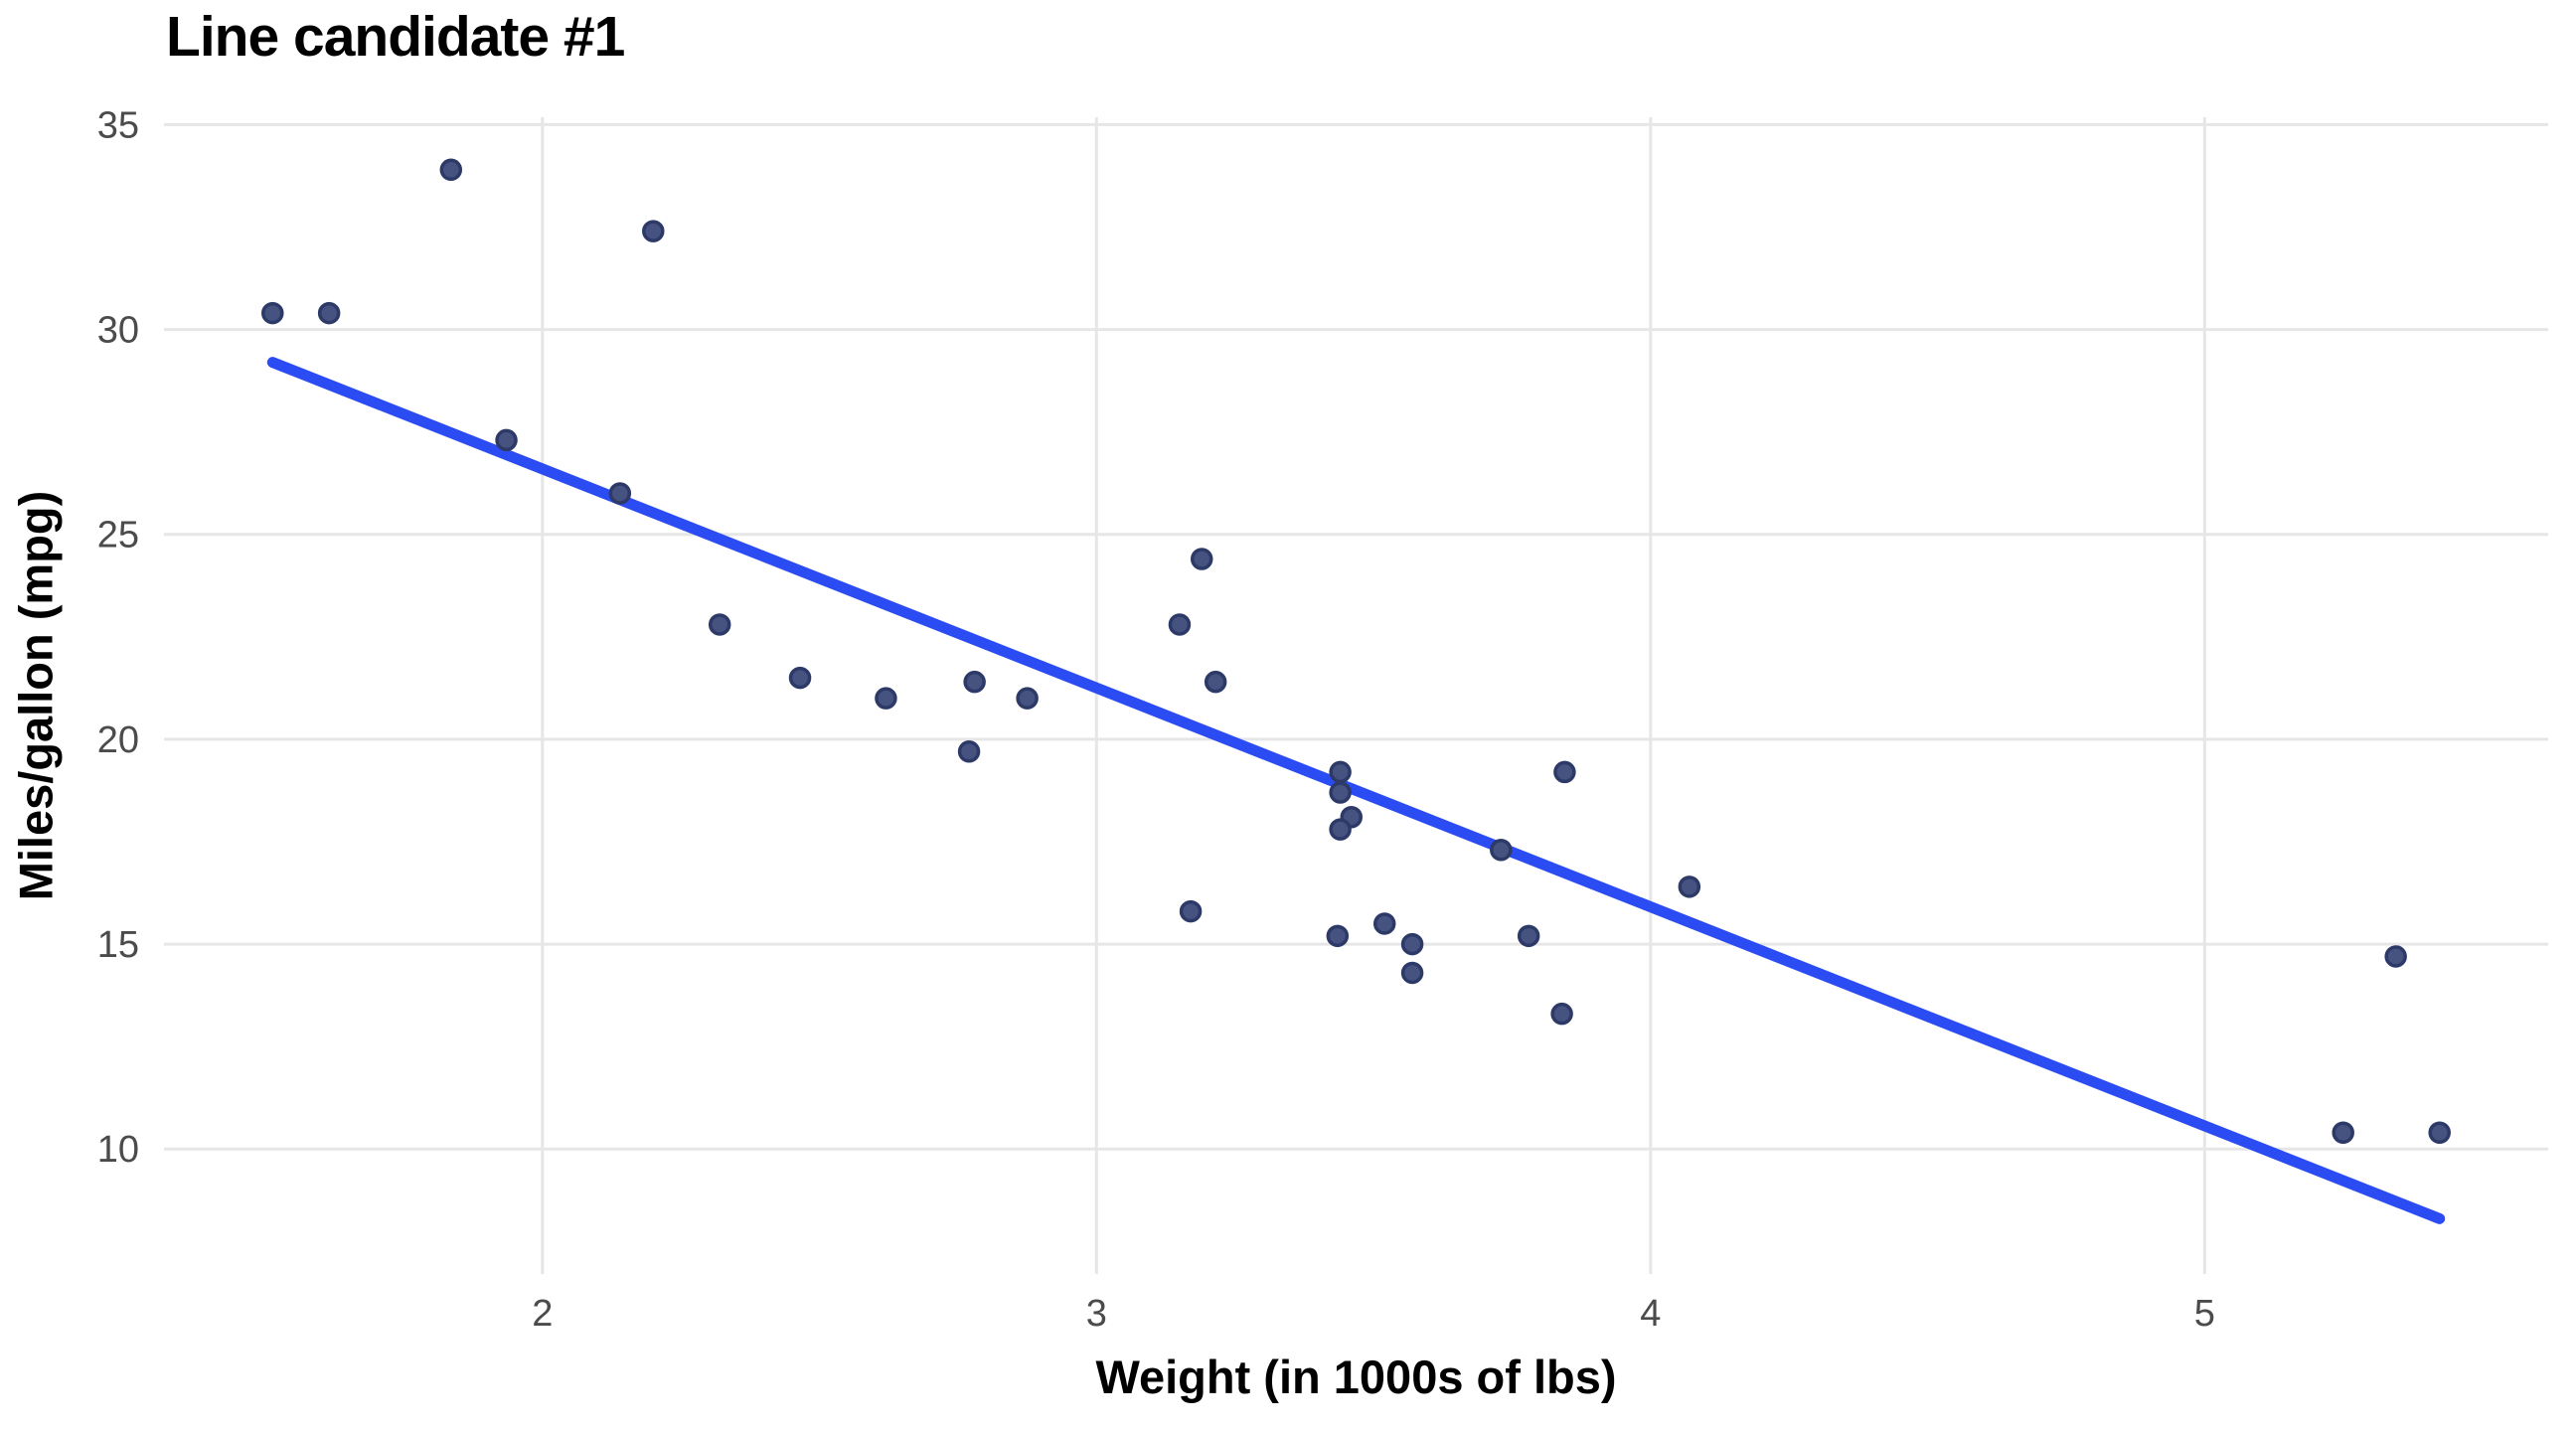 The width and height of the screenshot is (2576, 1431). What do you see at coordinates (1650, 1314) in the screenshot?
I see `x-tick-label: 4` at bounding box center [1650, 1314].